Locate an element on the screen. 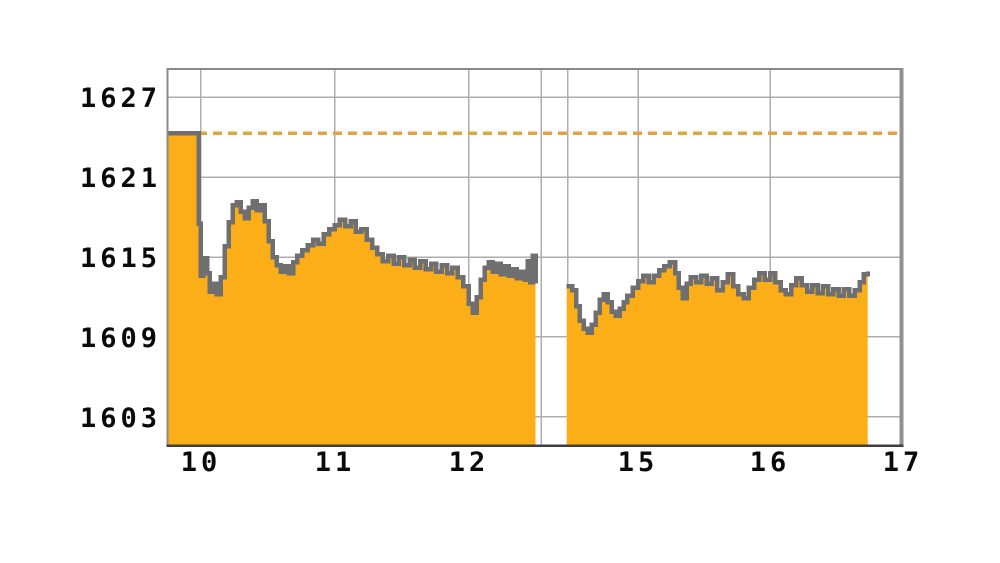  x-tick-10: 10 is located at coordinates (201, 462).